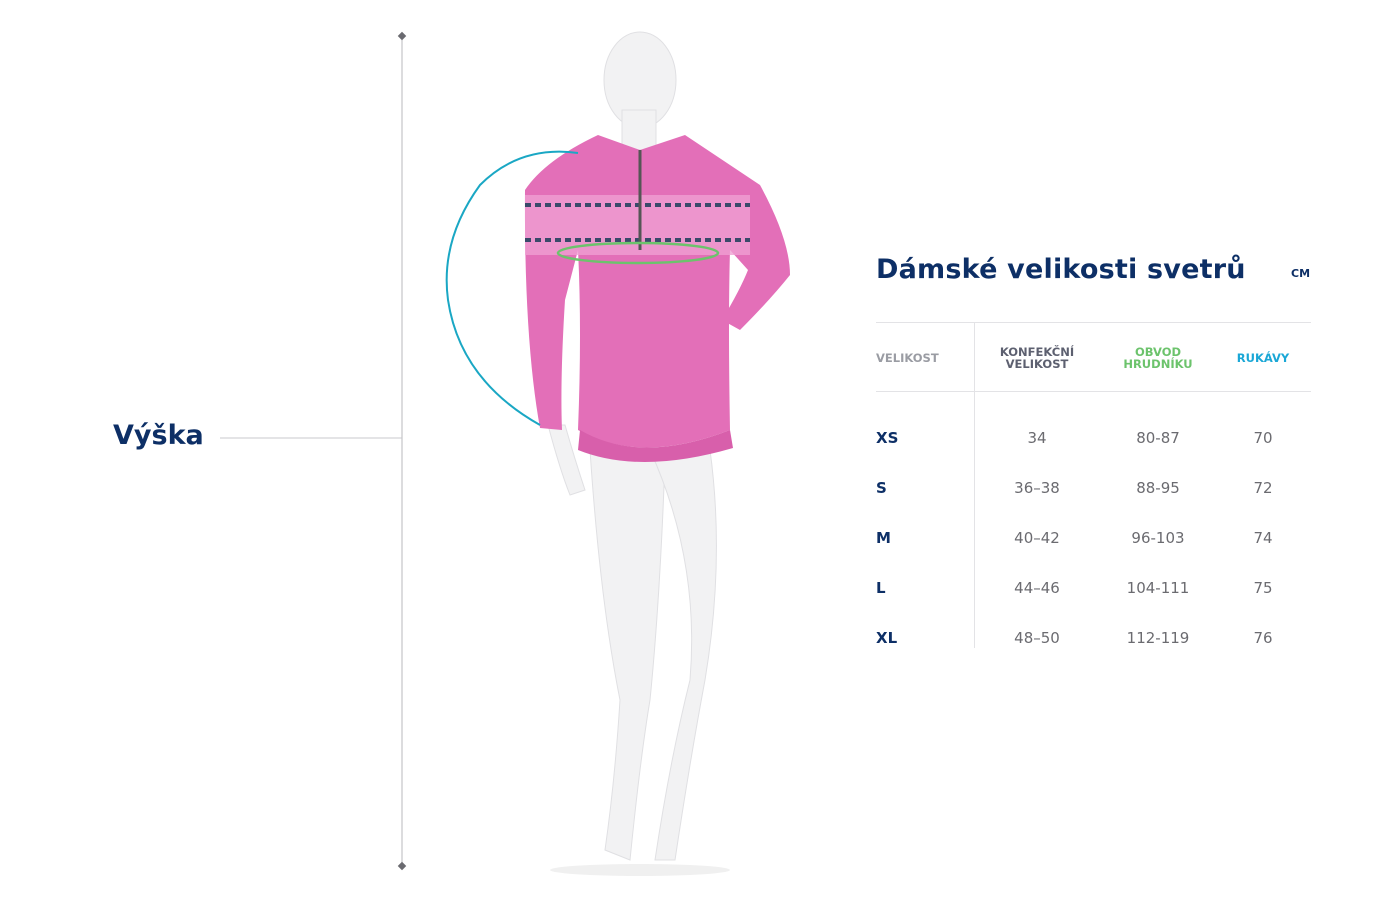  I want to click on sweater, so click(657, 299).